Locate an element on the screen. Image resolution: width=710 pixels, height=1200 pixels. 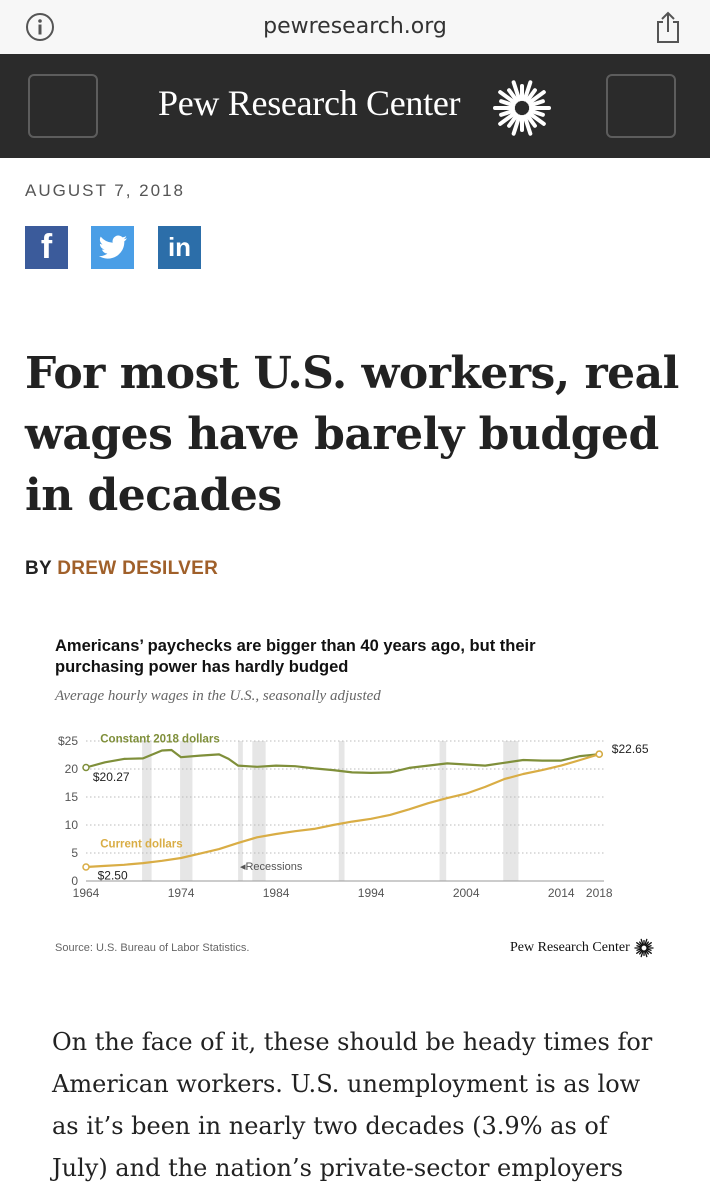
series-label: Current dollars is located at coordinates (141, 844).